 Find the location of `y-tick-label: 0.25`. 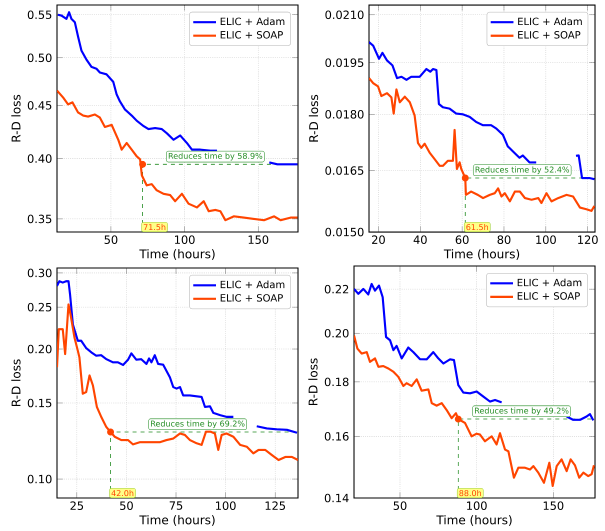

y-tick-label: 0.25 is located at coordinates (40, 307).